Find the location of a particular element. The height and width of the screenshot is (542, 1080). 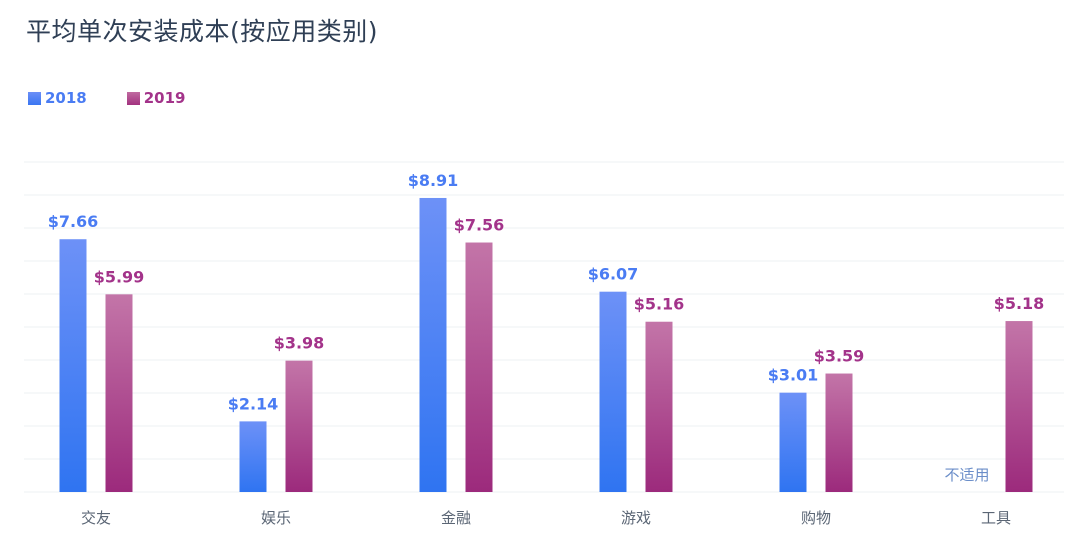

category-labels: 交友 娱乐 金融 游戏 购物 工具 is located at coordinates (546, 518).